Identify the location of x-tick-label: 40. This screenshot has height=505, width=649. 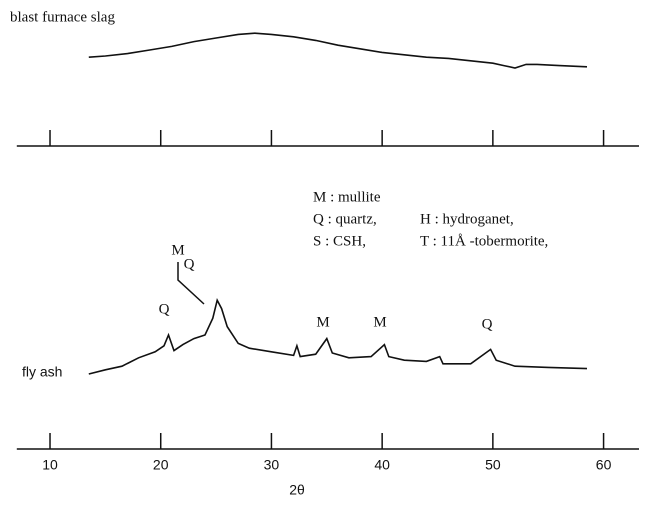
(382, 465).